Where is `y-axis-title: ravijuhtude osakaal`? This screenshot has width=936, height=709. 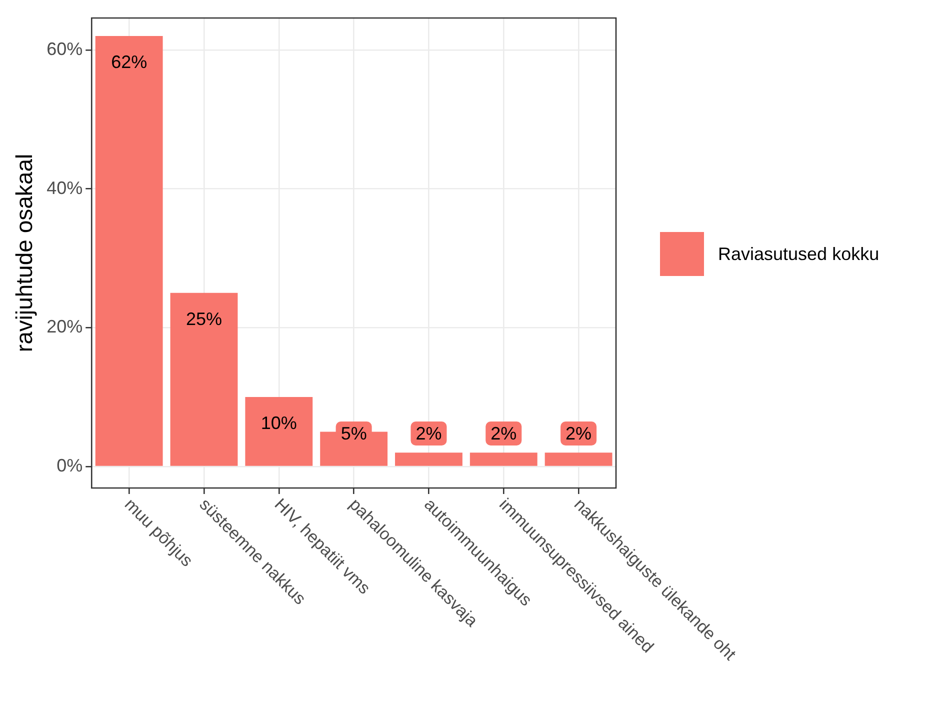 y-axis-title: ravijuhtude osakaal is located at coordinates (24, 253).